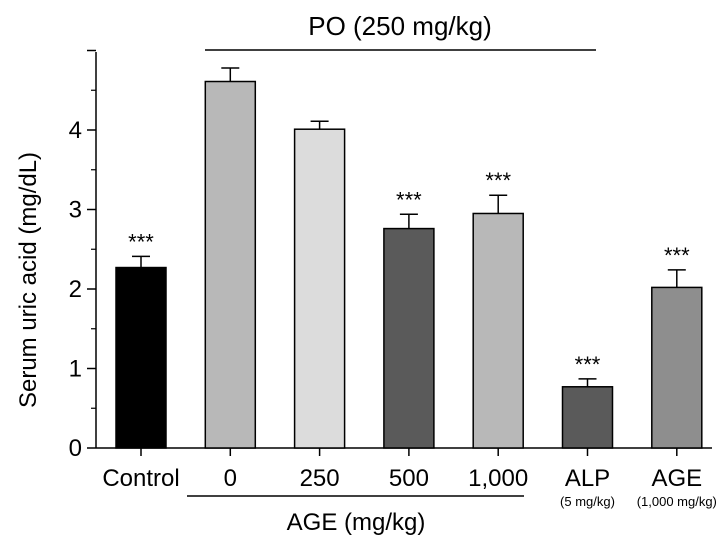 This screenshot has height=552, width=720. What do you see at coordinates (409, 478) in the screenshot?
I see `x-tick-label: 500` at bounding box center [409, 478].